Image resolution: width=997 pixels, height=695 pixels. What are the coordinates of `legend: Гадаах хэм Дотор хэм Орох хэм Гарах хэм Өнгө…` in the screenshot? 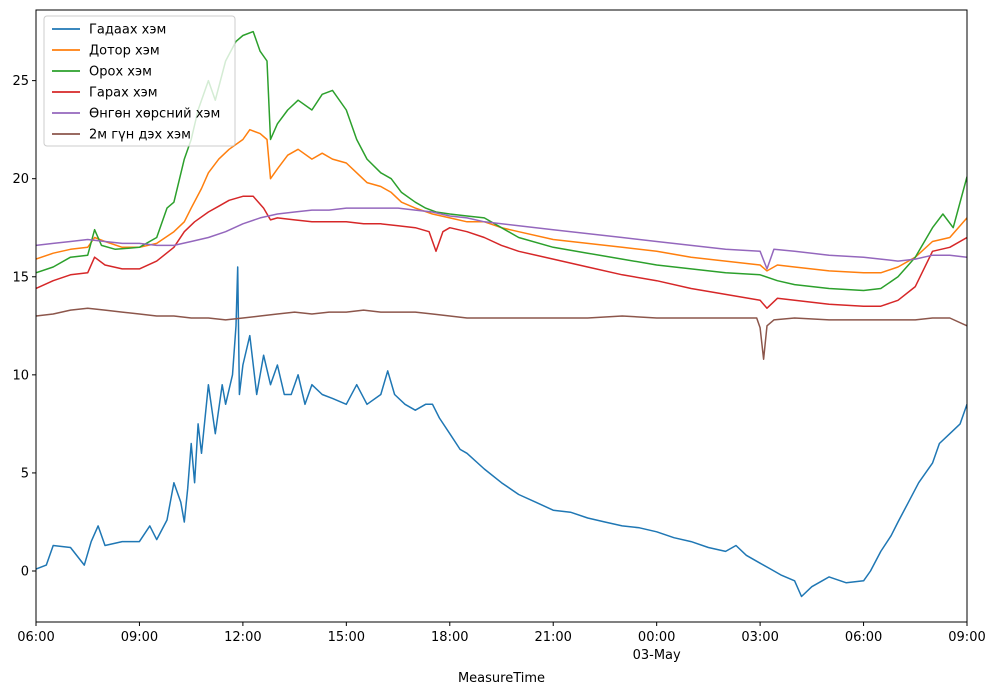 It's located at (139, 81).